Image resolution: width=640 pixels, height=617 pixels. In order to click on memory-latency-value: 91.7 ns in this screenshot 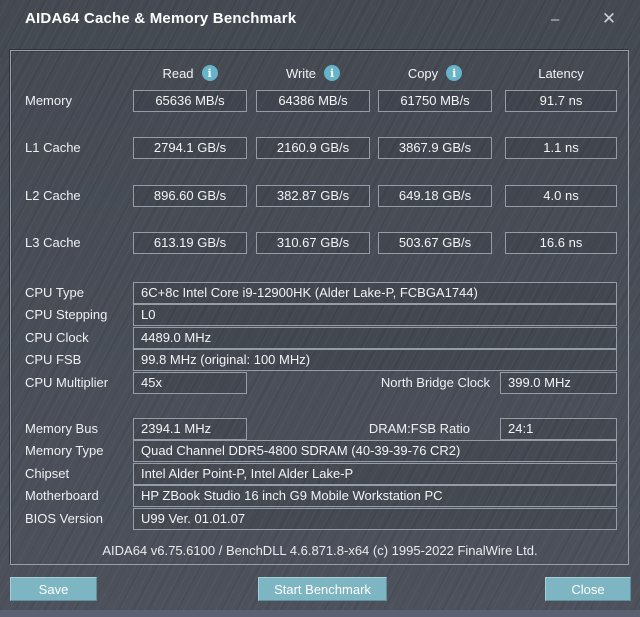, I will do `click(561, 101)`.